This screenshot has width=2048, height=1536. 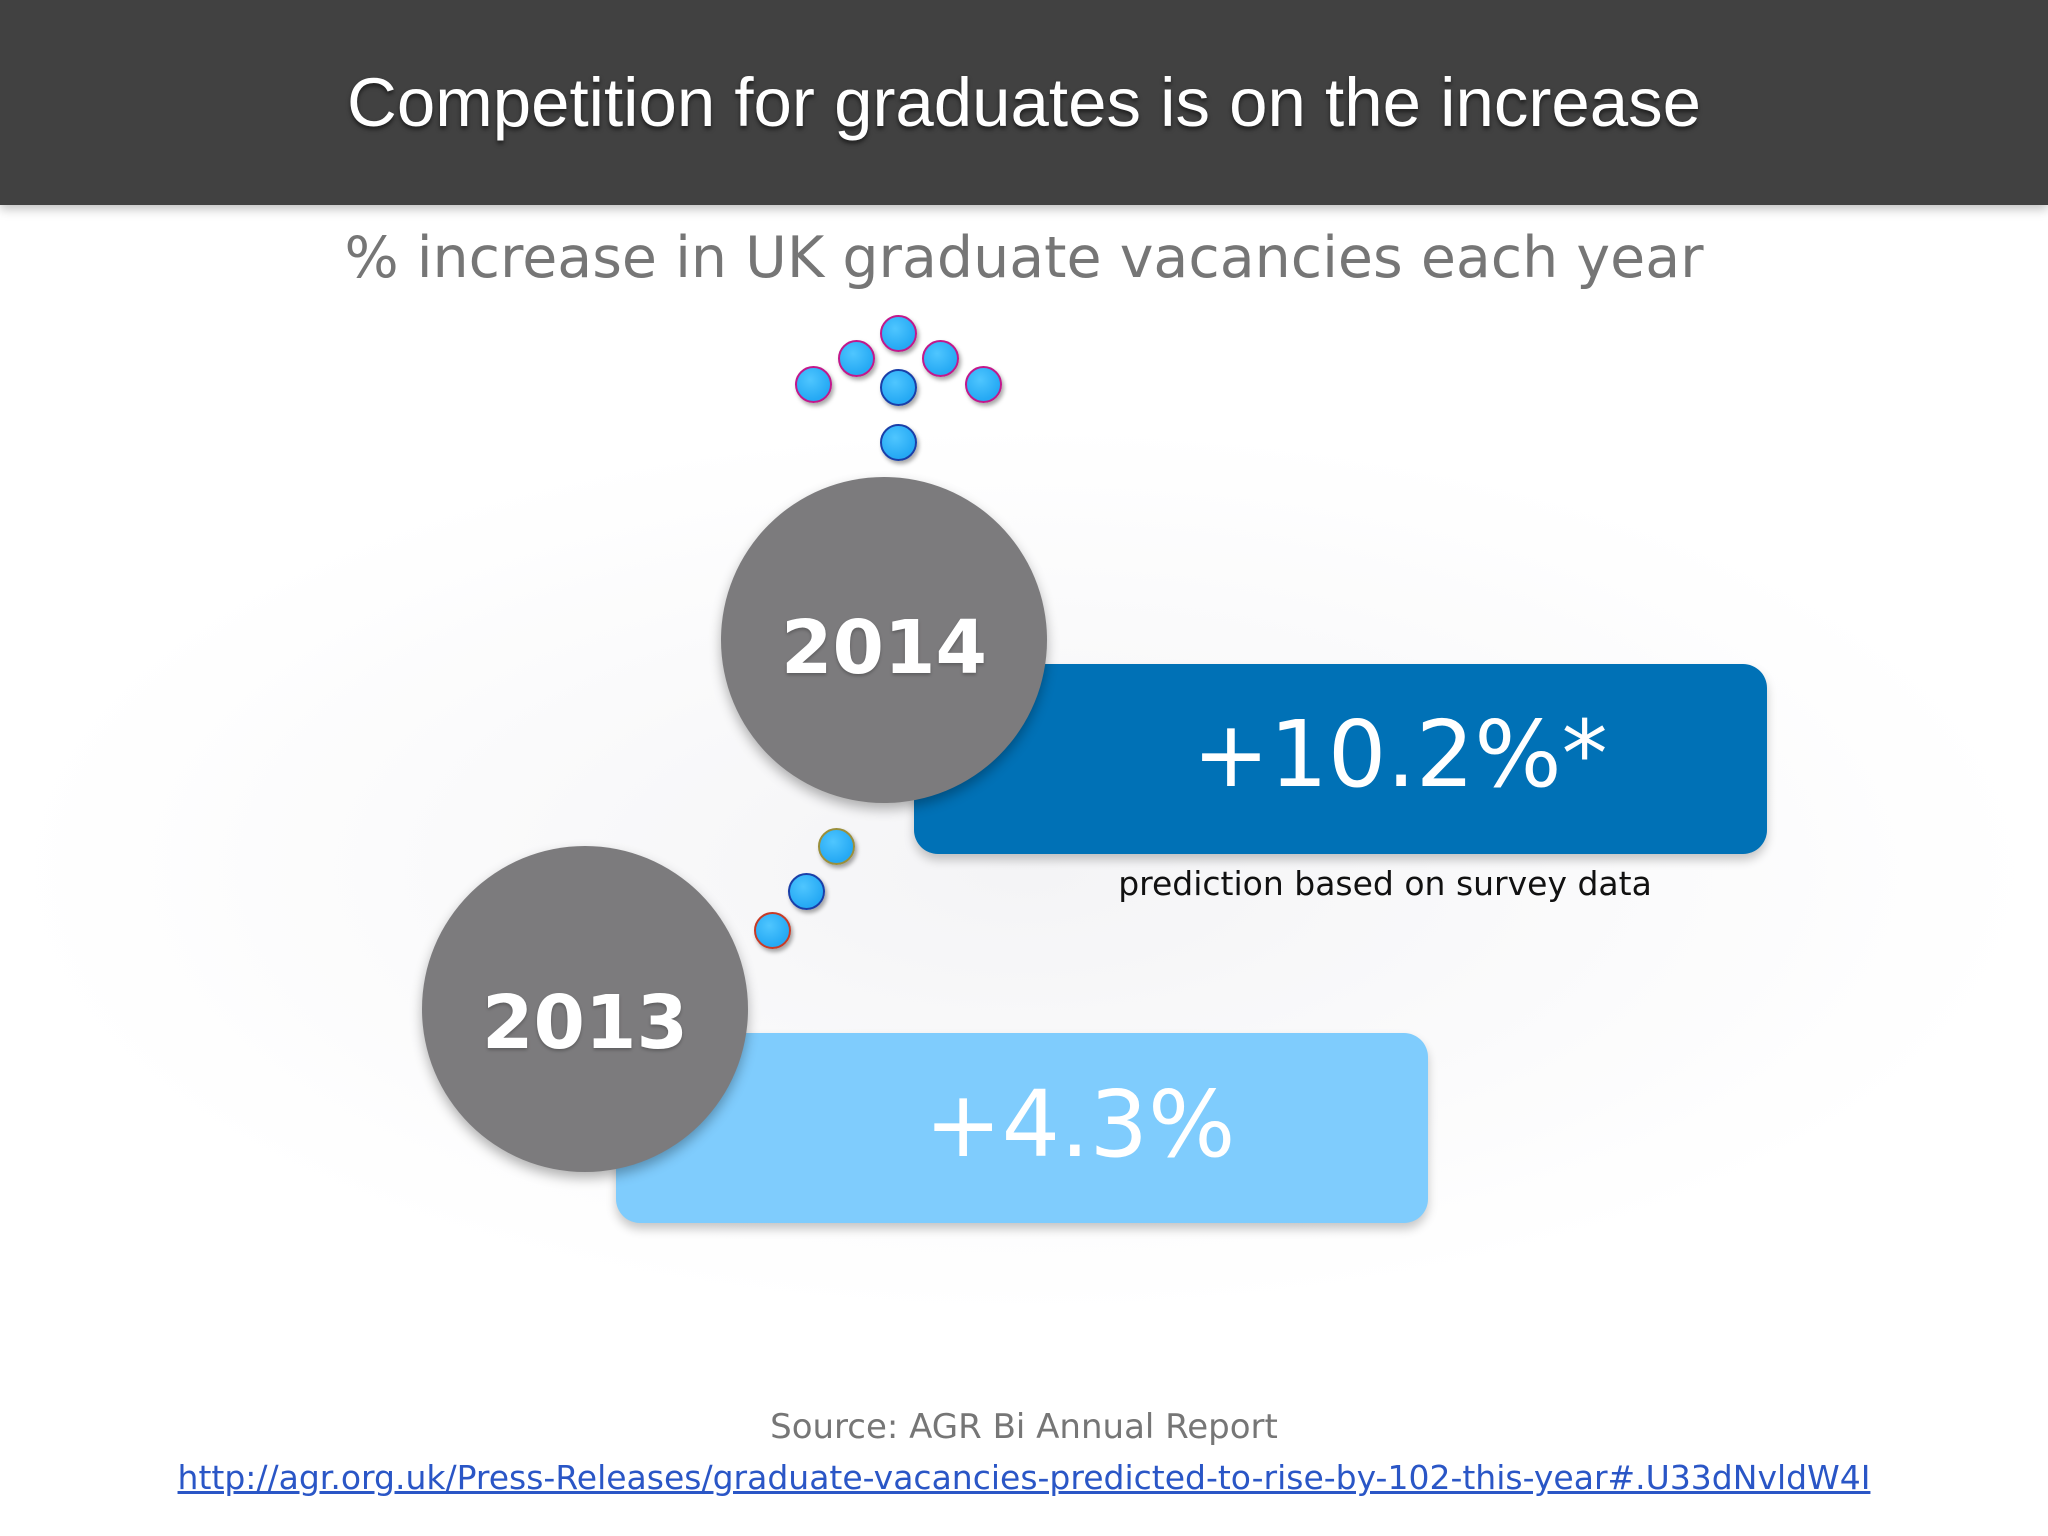 What do you see at coordinates (1024, 1427) in the screenshot?
I see `source-text: Source: AGR Bi Annual Report` at bounding box center [1024, 1427].